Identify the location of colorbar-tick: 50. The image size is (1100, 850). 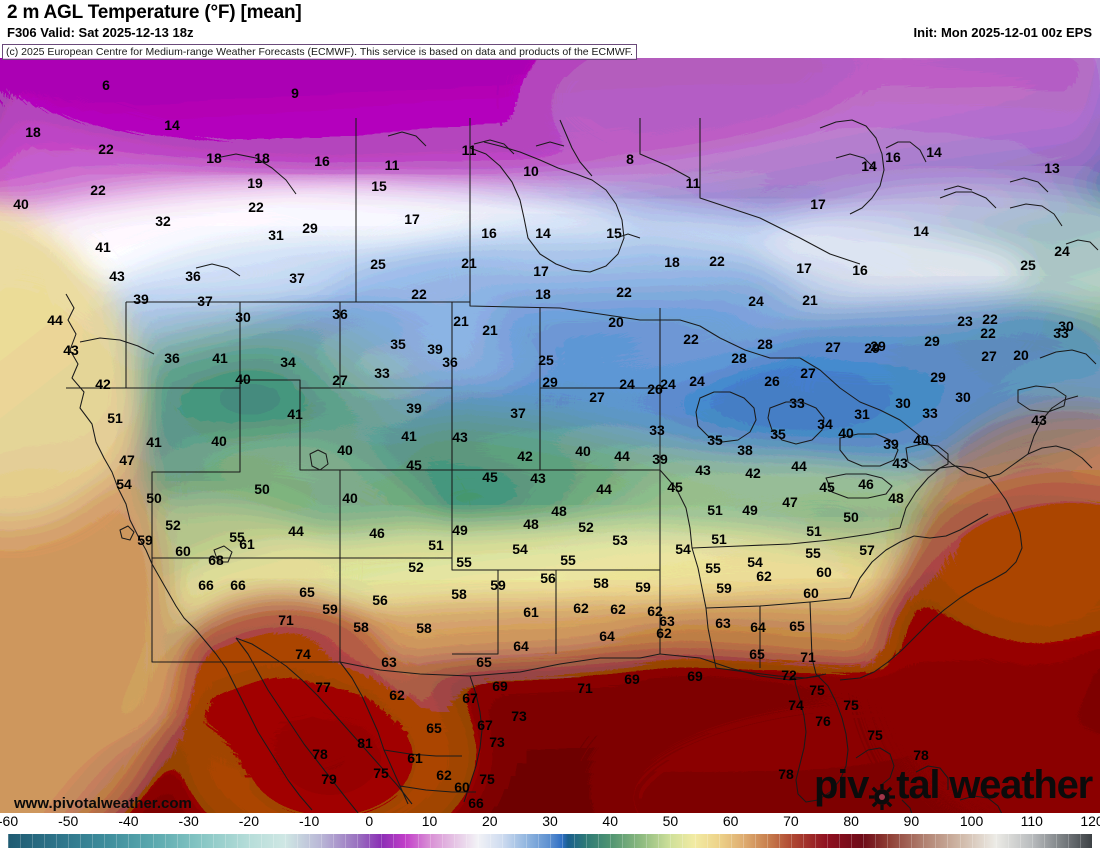
(670, 821).